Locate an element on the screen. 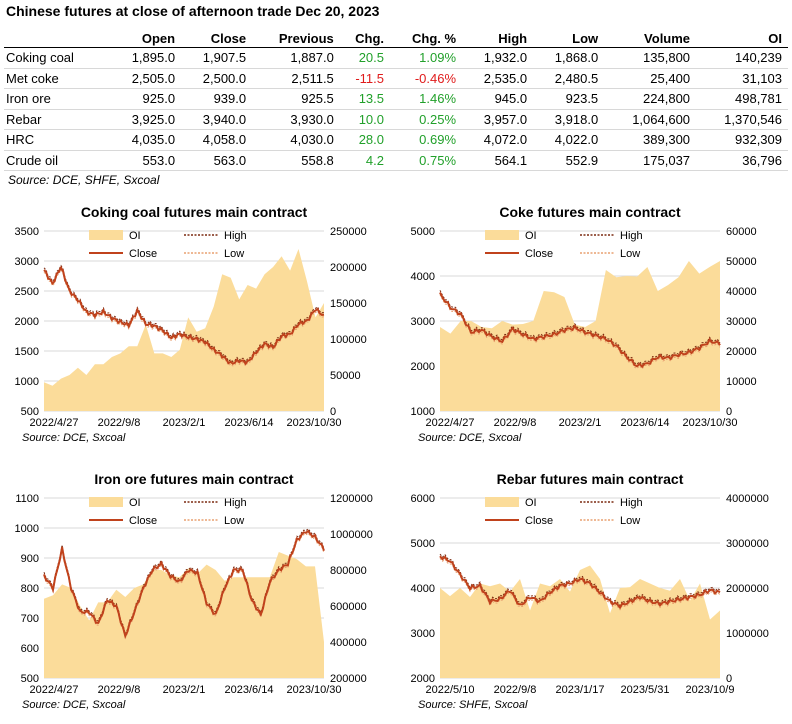 Image resolution: width=792 pixels, height=724 pixels. low-series-line is located at coordinates (580, 332).